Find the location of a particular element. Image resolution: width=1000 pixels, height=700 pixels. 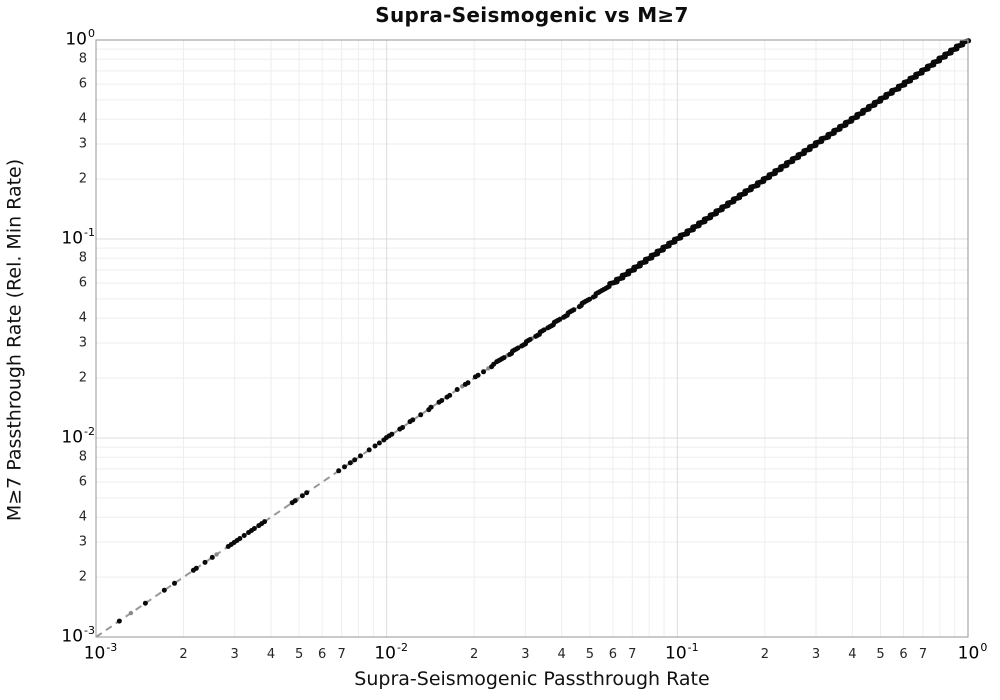

y-major-tick-label: 10⁻¹ is located at coordinates (78, 237).